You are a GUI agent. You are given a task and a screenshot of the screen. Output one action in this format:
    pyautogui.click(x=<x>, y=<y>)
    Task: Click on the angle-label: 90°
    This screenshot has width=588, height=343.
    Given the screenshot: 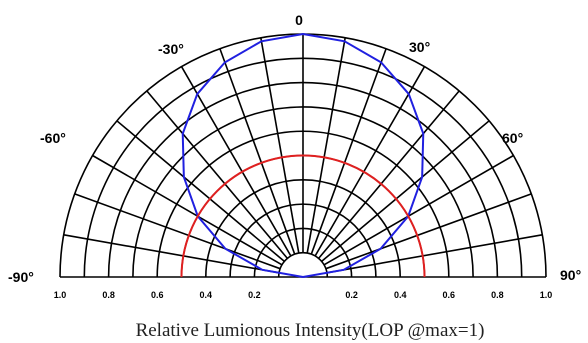 What is the action you would take?
    pyautogui.click(x=570, y=275)
    